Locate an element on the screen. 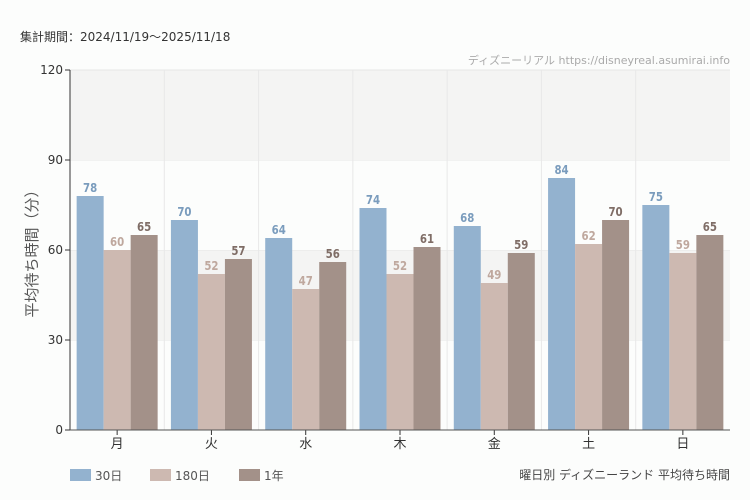 Image resolution: width=750 pixels, height=500 pixels. legend-label: 30日 is located at coordinates (108, 476).